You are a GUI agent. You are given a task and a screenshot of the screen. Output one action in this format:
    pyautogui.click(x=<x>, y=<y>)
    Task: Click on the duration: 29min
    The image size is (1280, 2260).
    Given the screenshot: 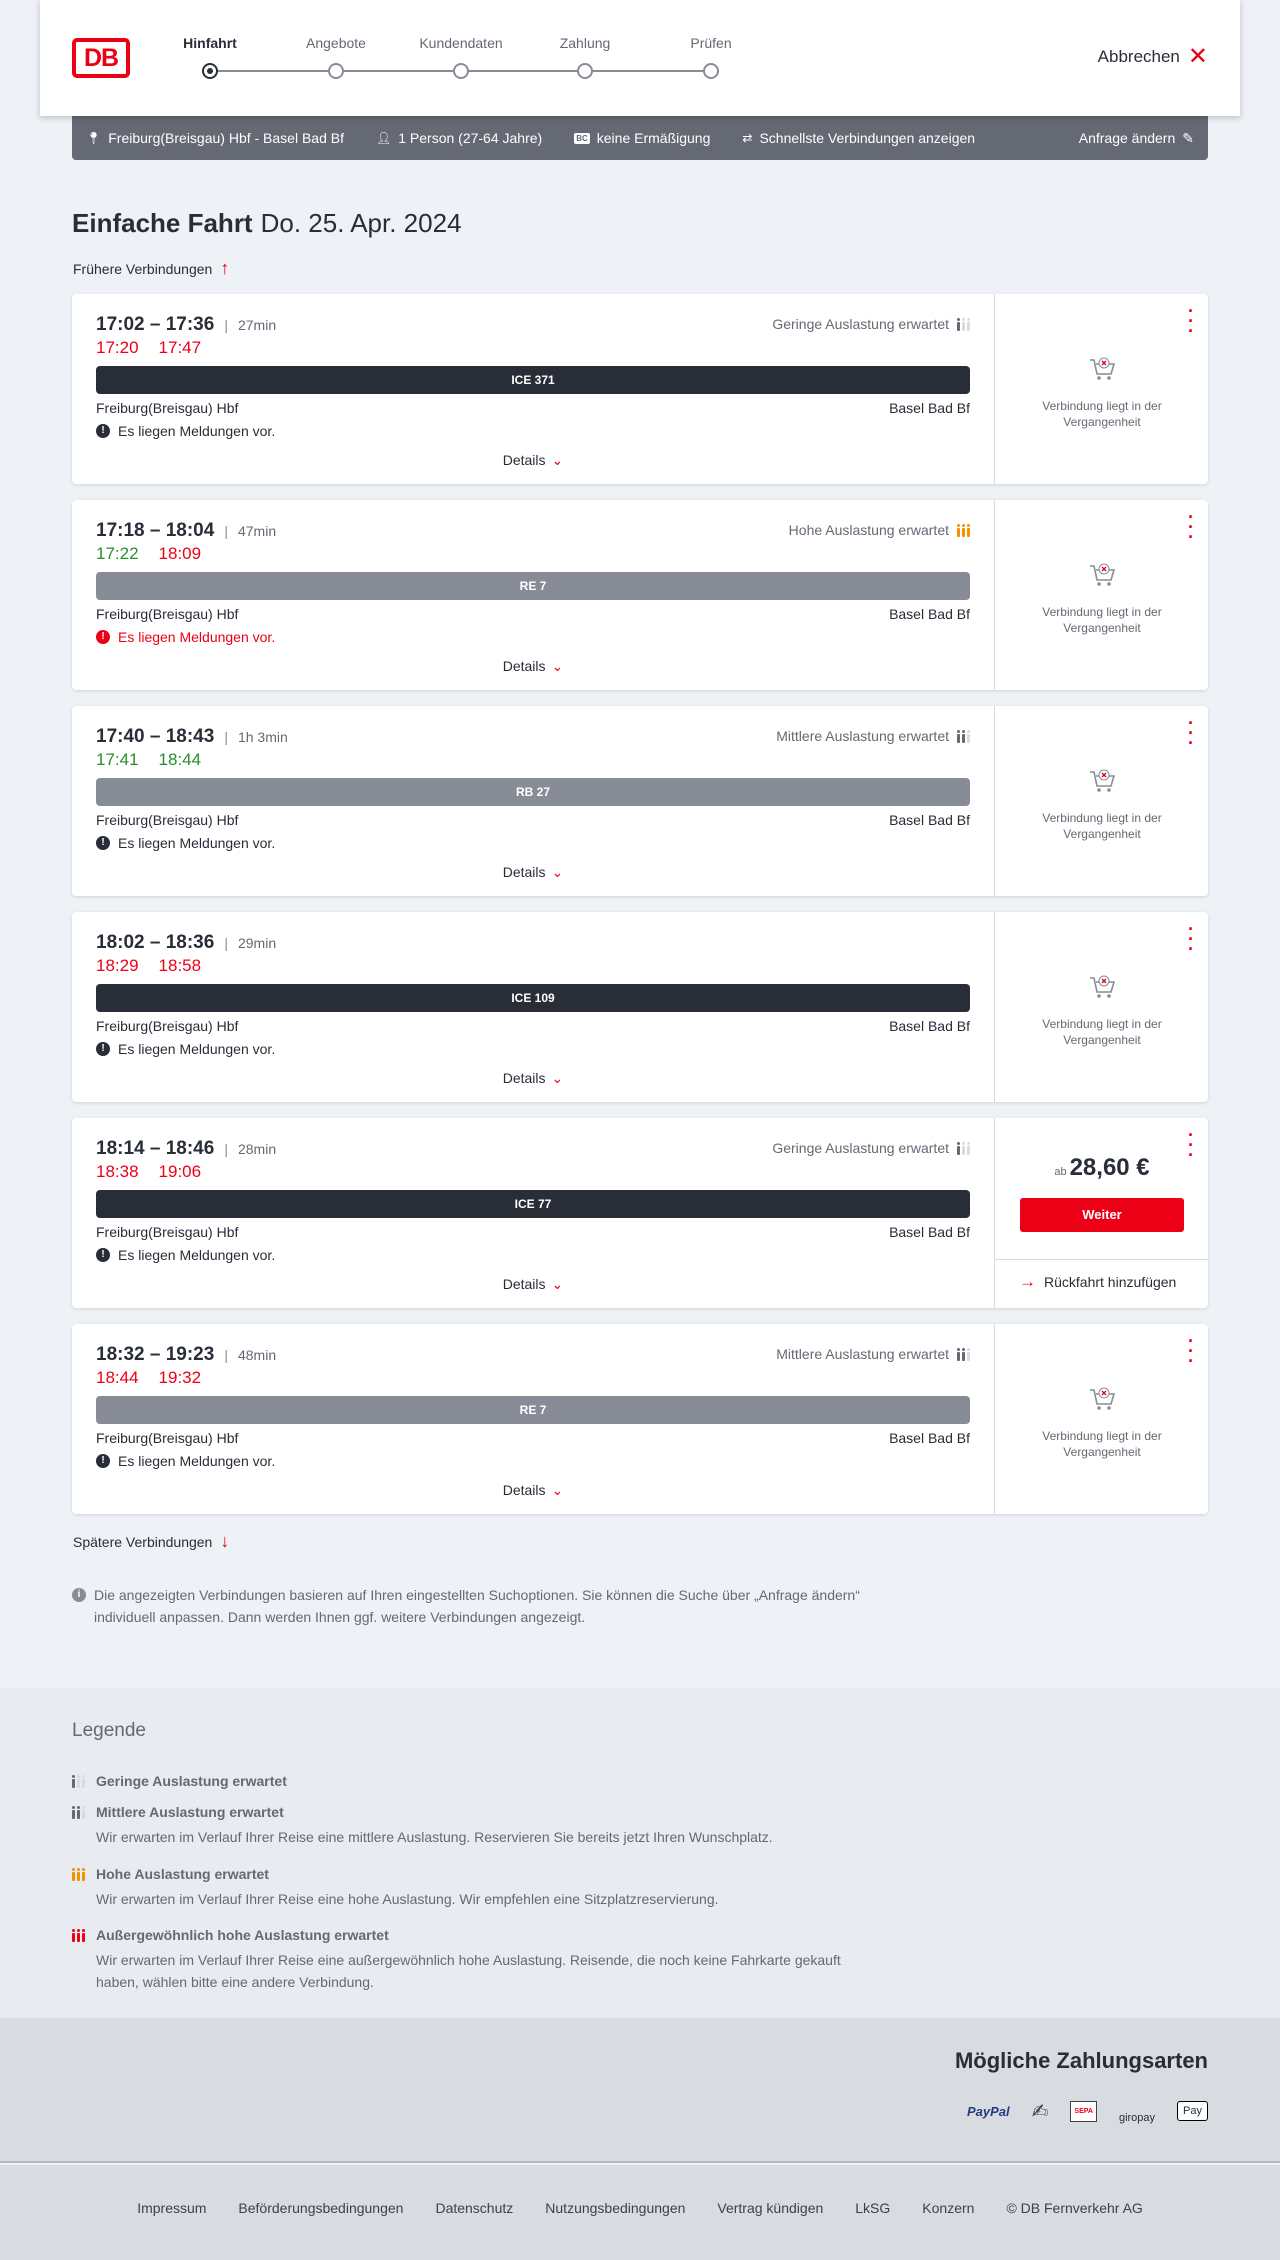 What is the action you would take?
    pyautogui.click(x=257, y=943)
    